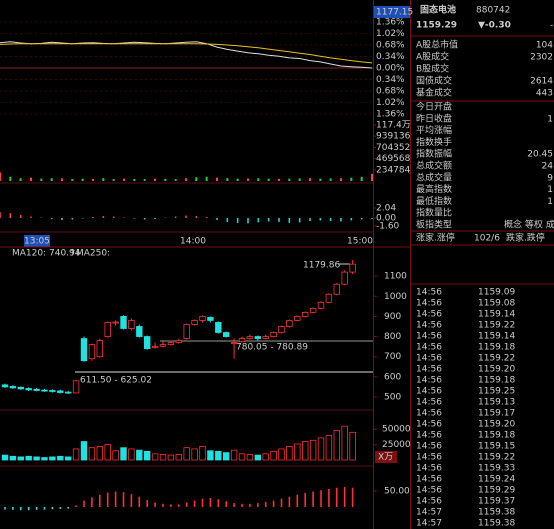 This screenshot has height=529, width=554. Describe the element at coordinates (393, 148) in the screenshot. I see `y-tick-label: 704352` at that location.